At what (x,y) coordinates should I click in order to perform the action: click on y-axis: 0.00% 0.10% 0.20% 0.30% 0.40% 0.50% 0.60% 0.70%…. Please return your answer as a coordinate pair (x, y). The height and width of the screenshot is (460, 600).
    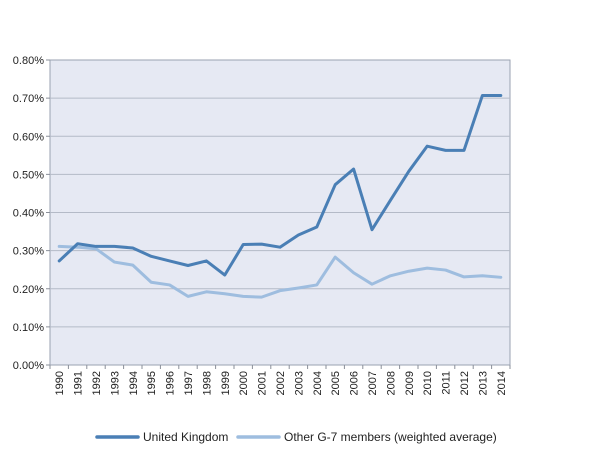
    Looking at the image, I should click on (31, 213).